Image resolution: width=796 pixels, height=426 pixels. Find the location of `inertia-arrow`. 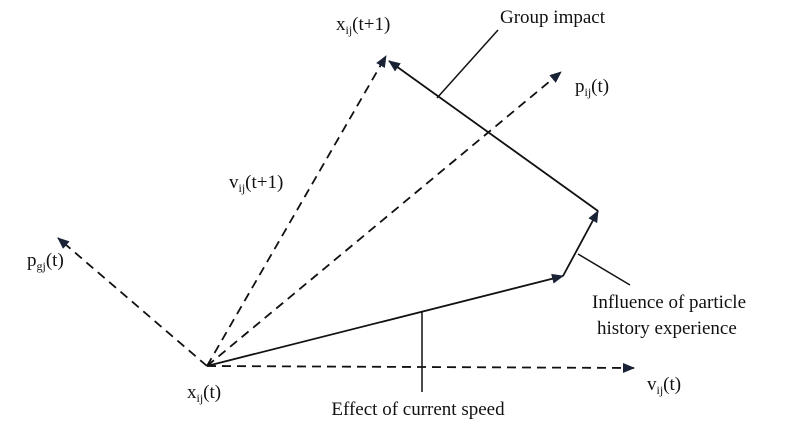

inertia-arrow is located at coordinates (385, 320).